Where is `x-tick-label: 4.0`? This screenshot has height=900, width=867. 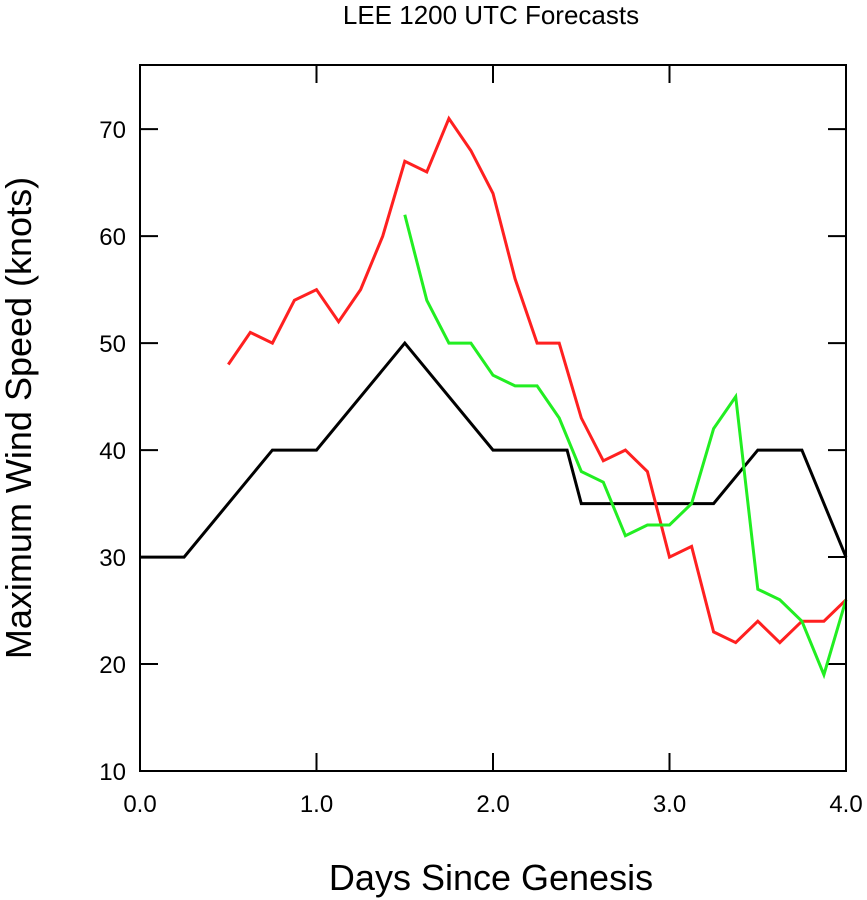 x-tick-label: 4.0 is located at coordinates (845, 804).